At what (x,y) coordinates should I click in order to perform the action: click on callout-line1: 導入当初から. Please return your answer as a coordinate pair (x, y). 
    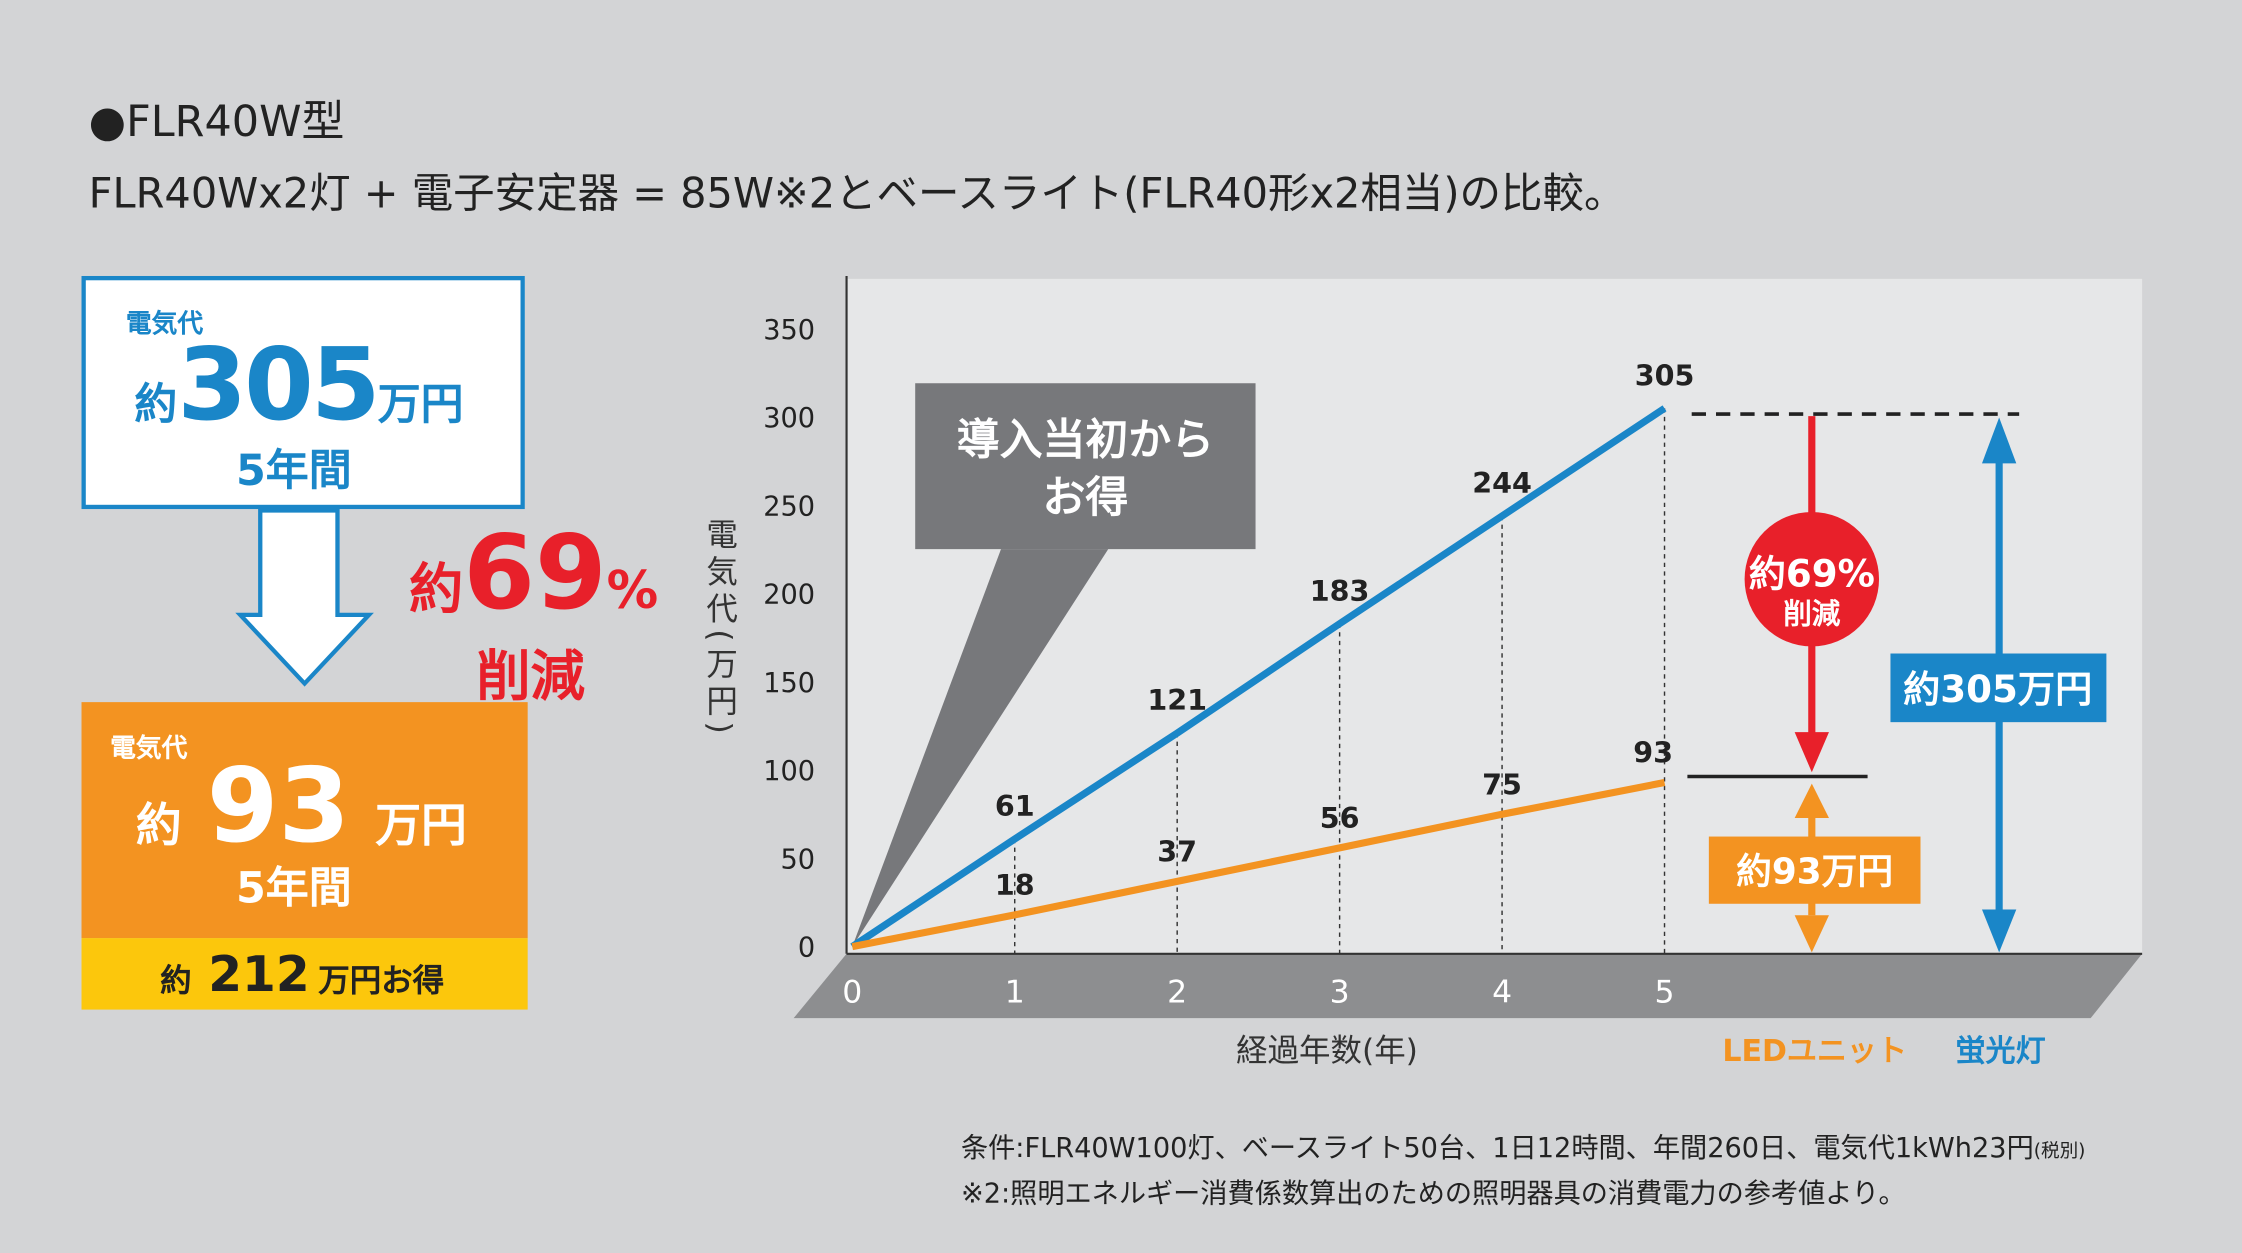
    Looking at the image, I should click on (1085, 441).